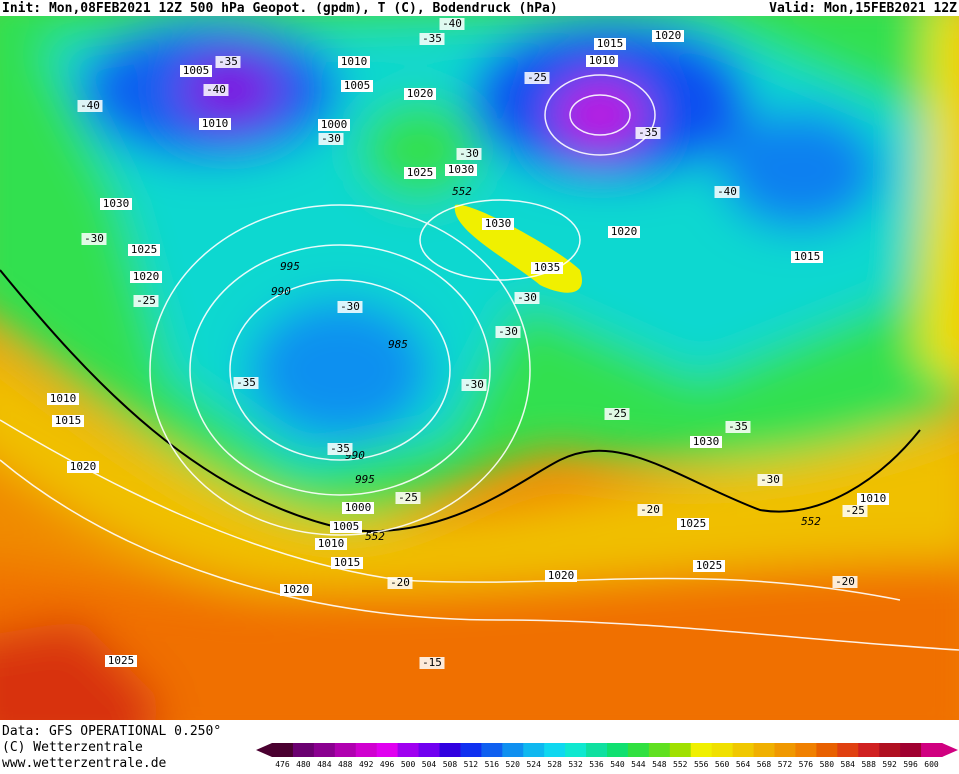  Describe the element at coordinates (471, 764) in the screenshot. I see `colorbar-label: 512` at that location.